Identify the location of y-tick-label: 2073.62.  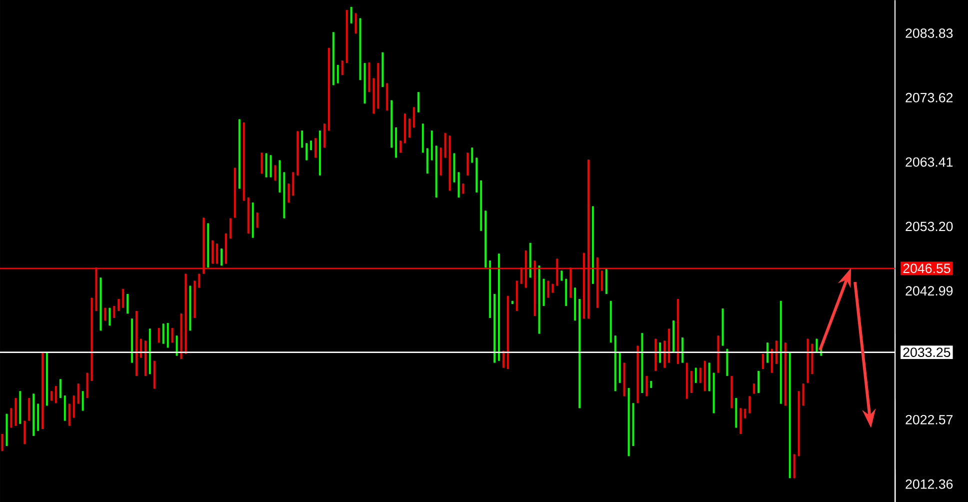
(929, 97).